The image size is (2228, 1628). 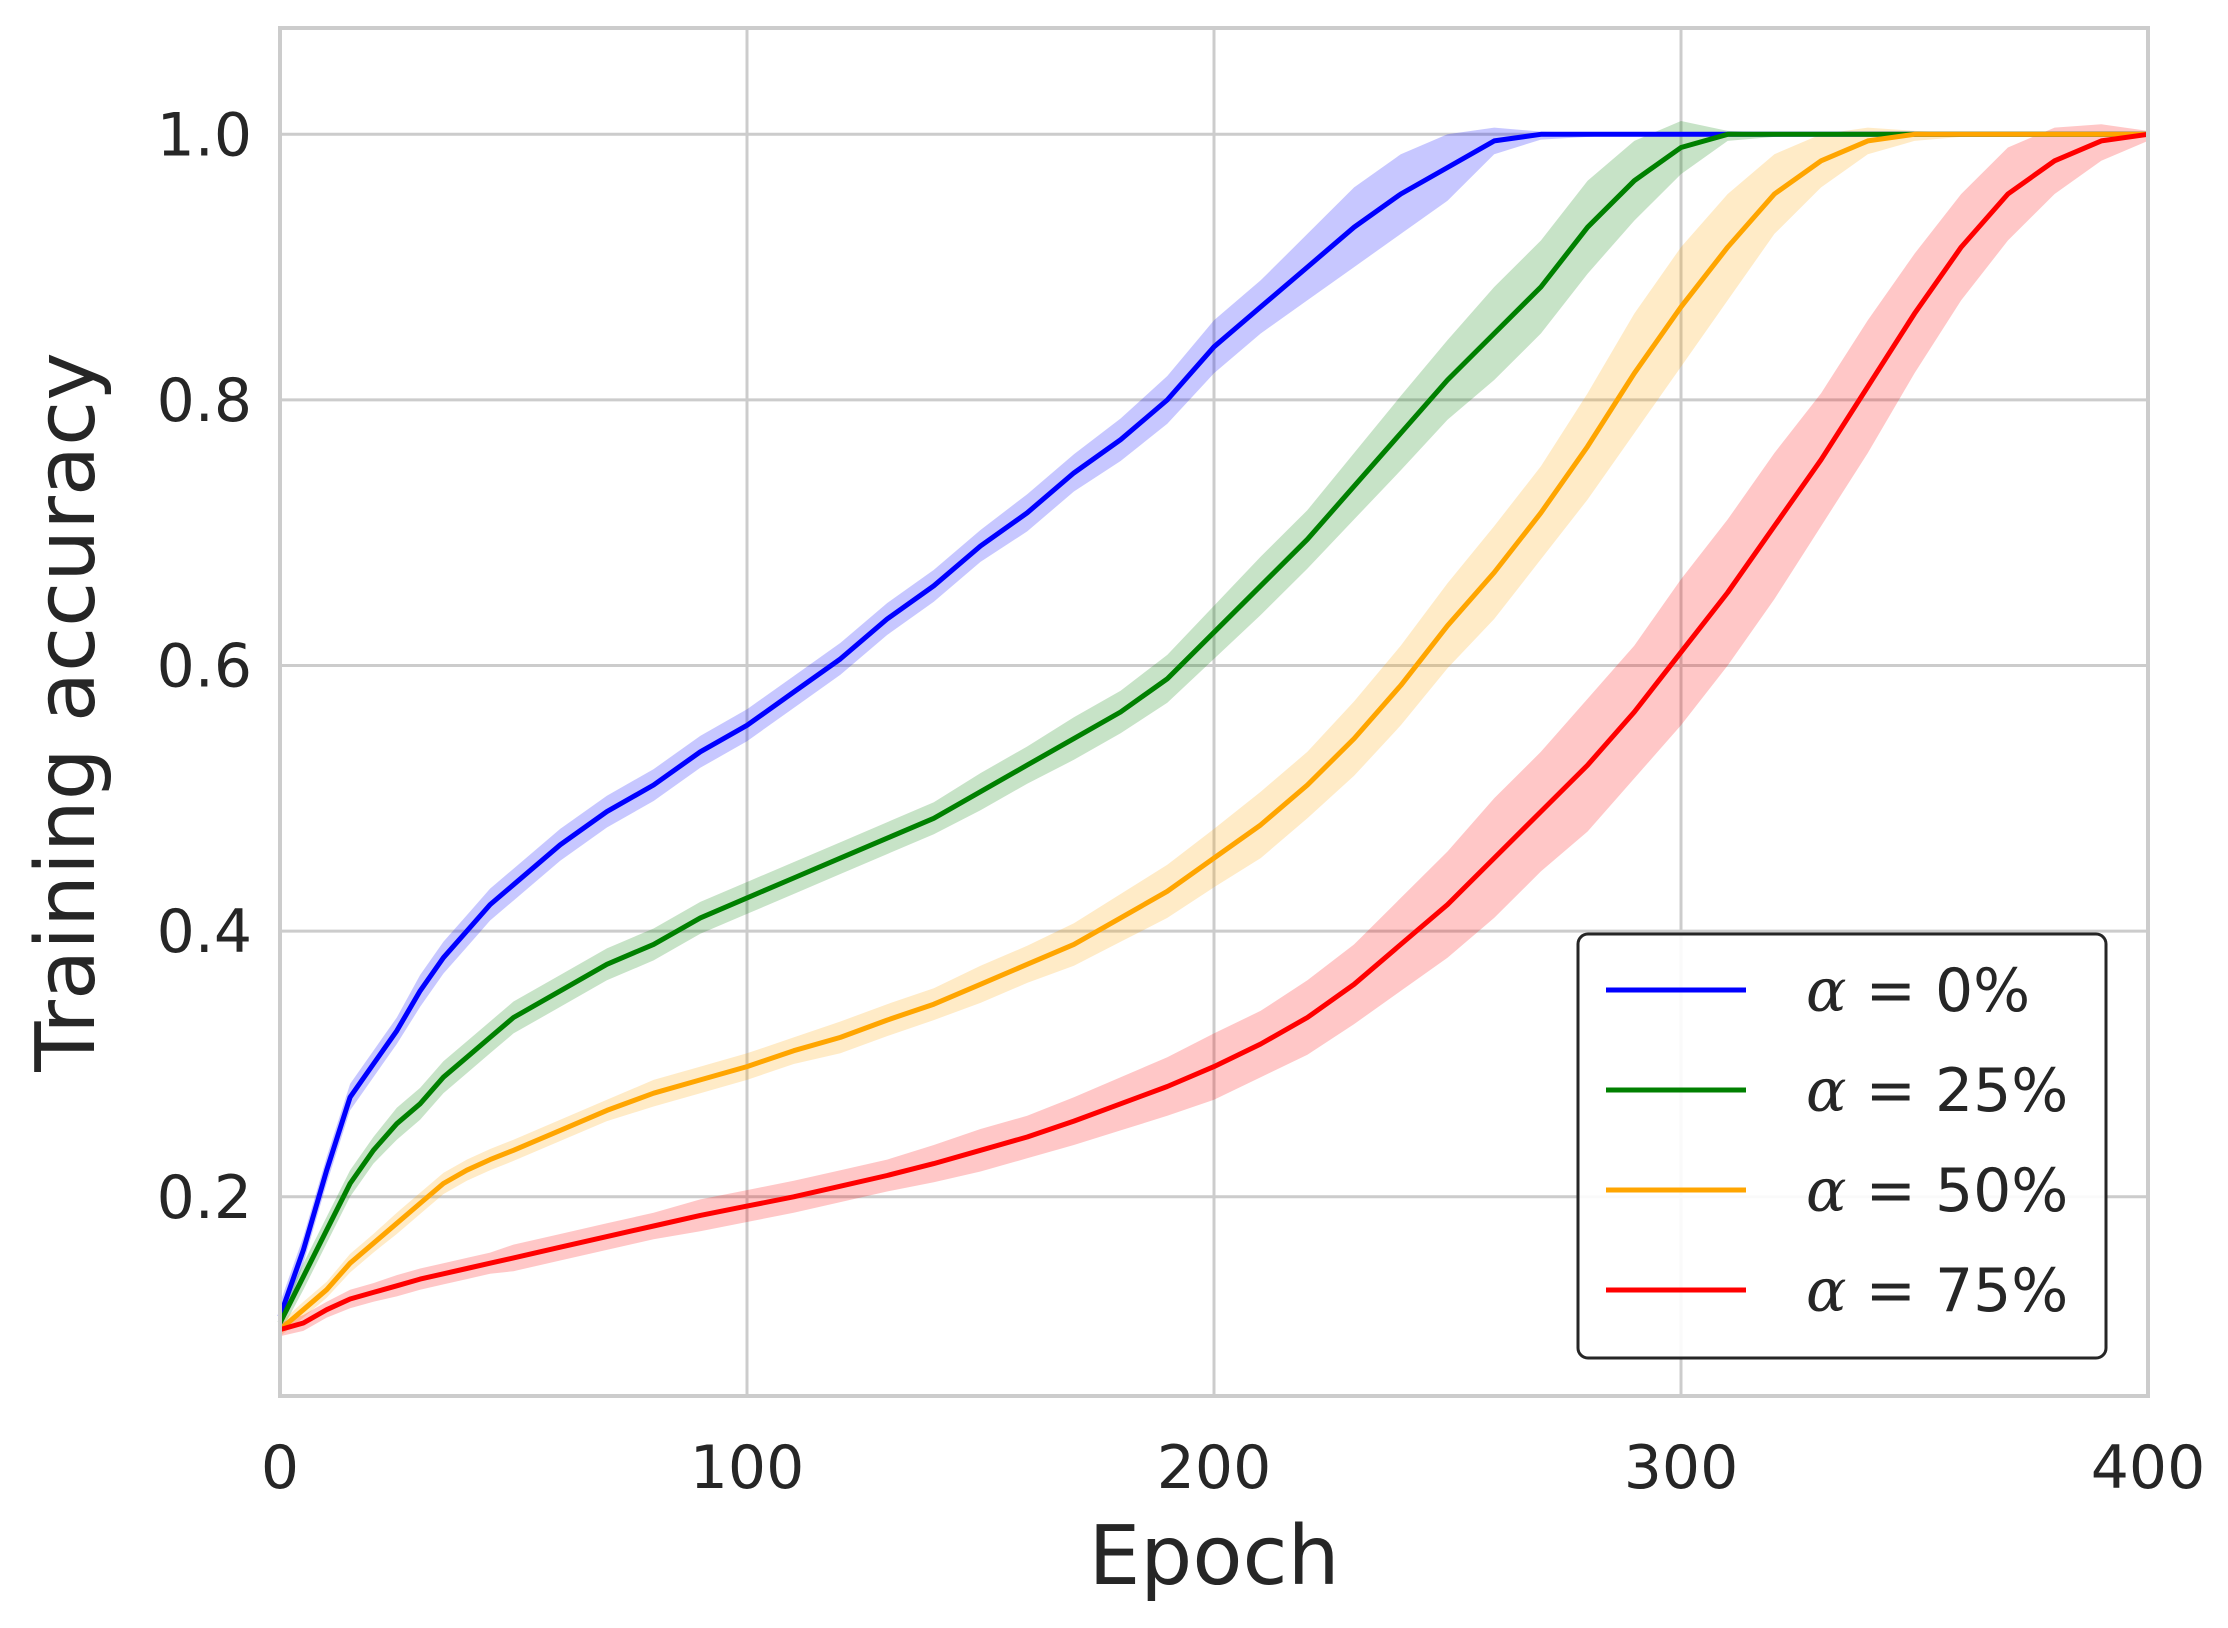 What do you see at coordinates (204, 932) in the screenshot?
I see `y-tick-label: 0.4` at bounding box center [204, 932].